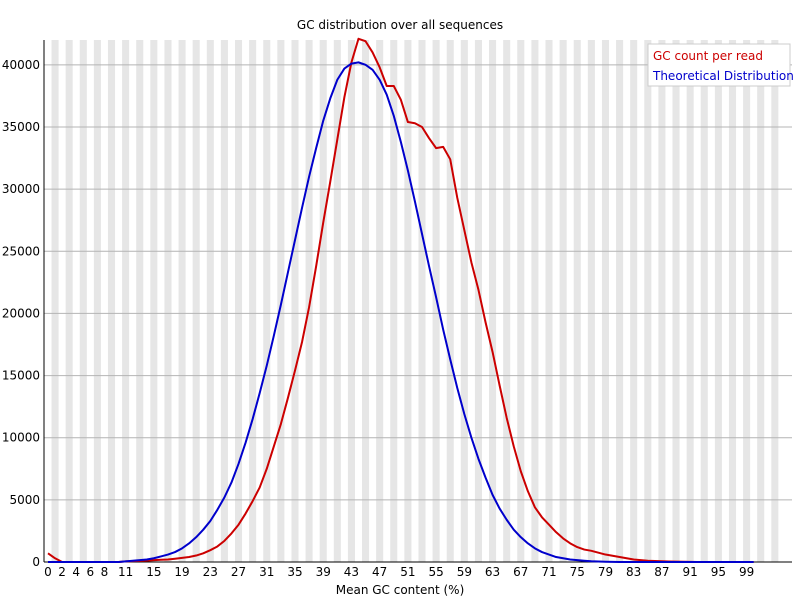 The image size is (800, 600). Describe the element at coordinates (294, 572) in the screenshot. I see `x-tick-label: 35` at that location.